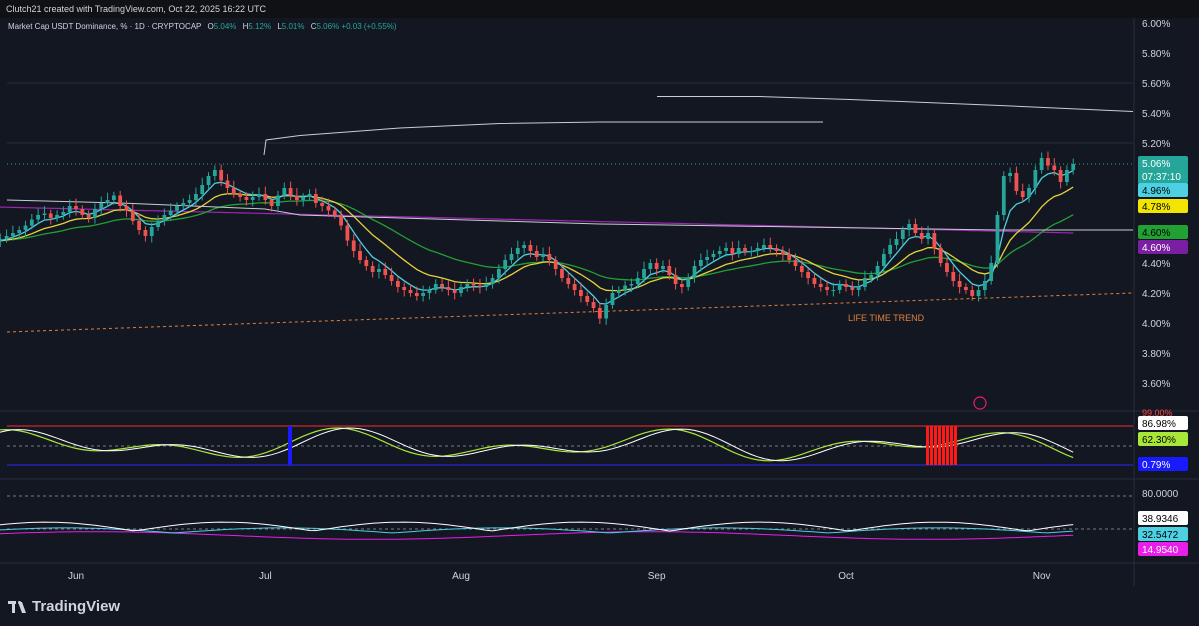 This screenshot has height=626, width=1199. Describe the element at coordinates (1156, 164) in the screenshot. I see `price-label-text: 5.06%` at that location.